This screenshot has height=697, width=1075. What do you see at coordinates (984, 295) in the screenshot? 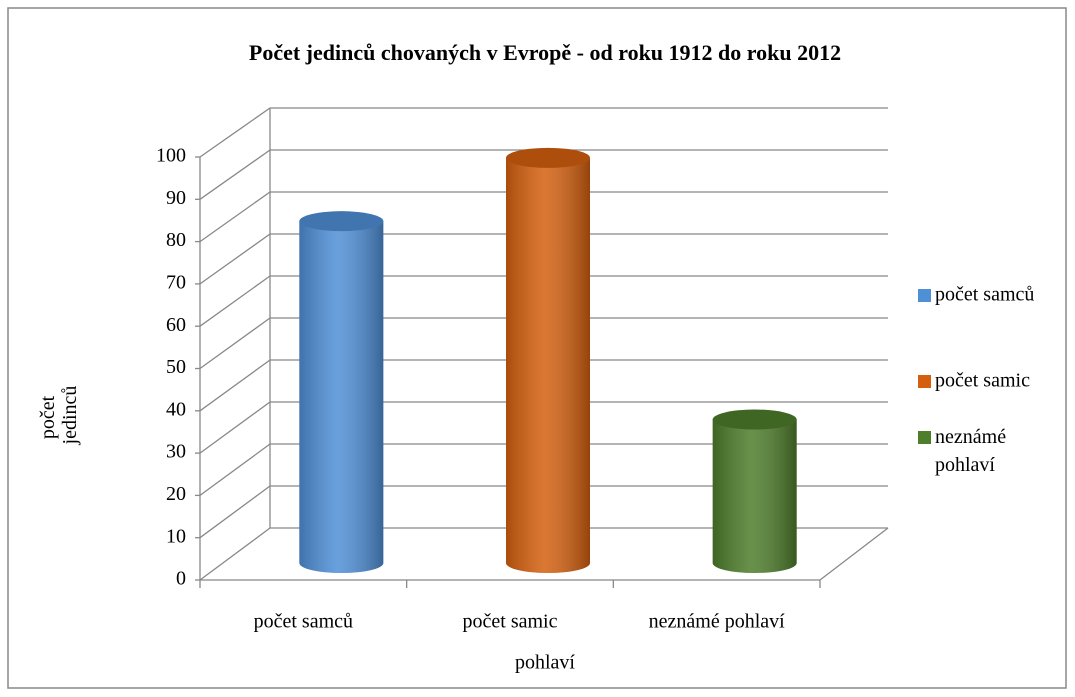
I see `legend-label: počet samců` at bounding box center [984, 295].